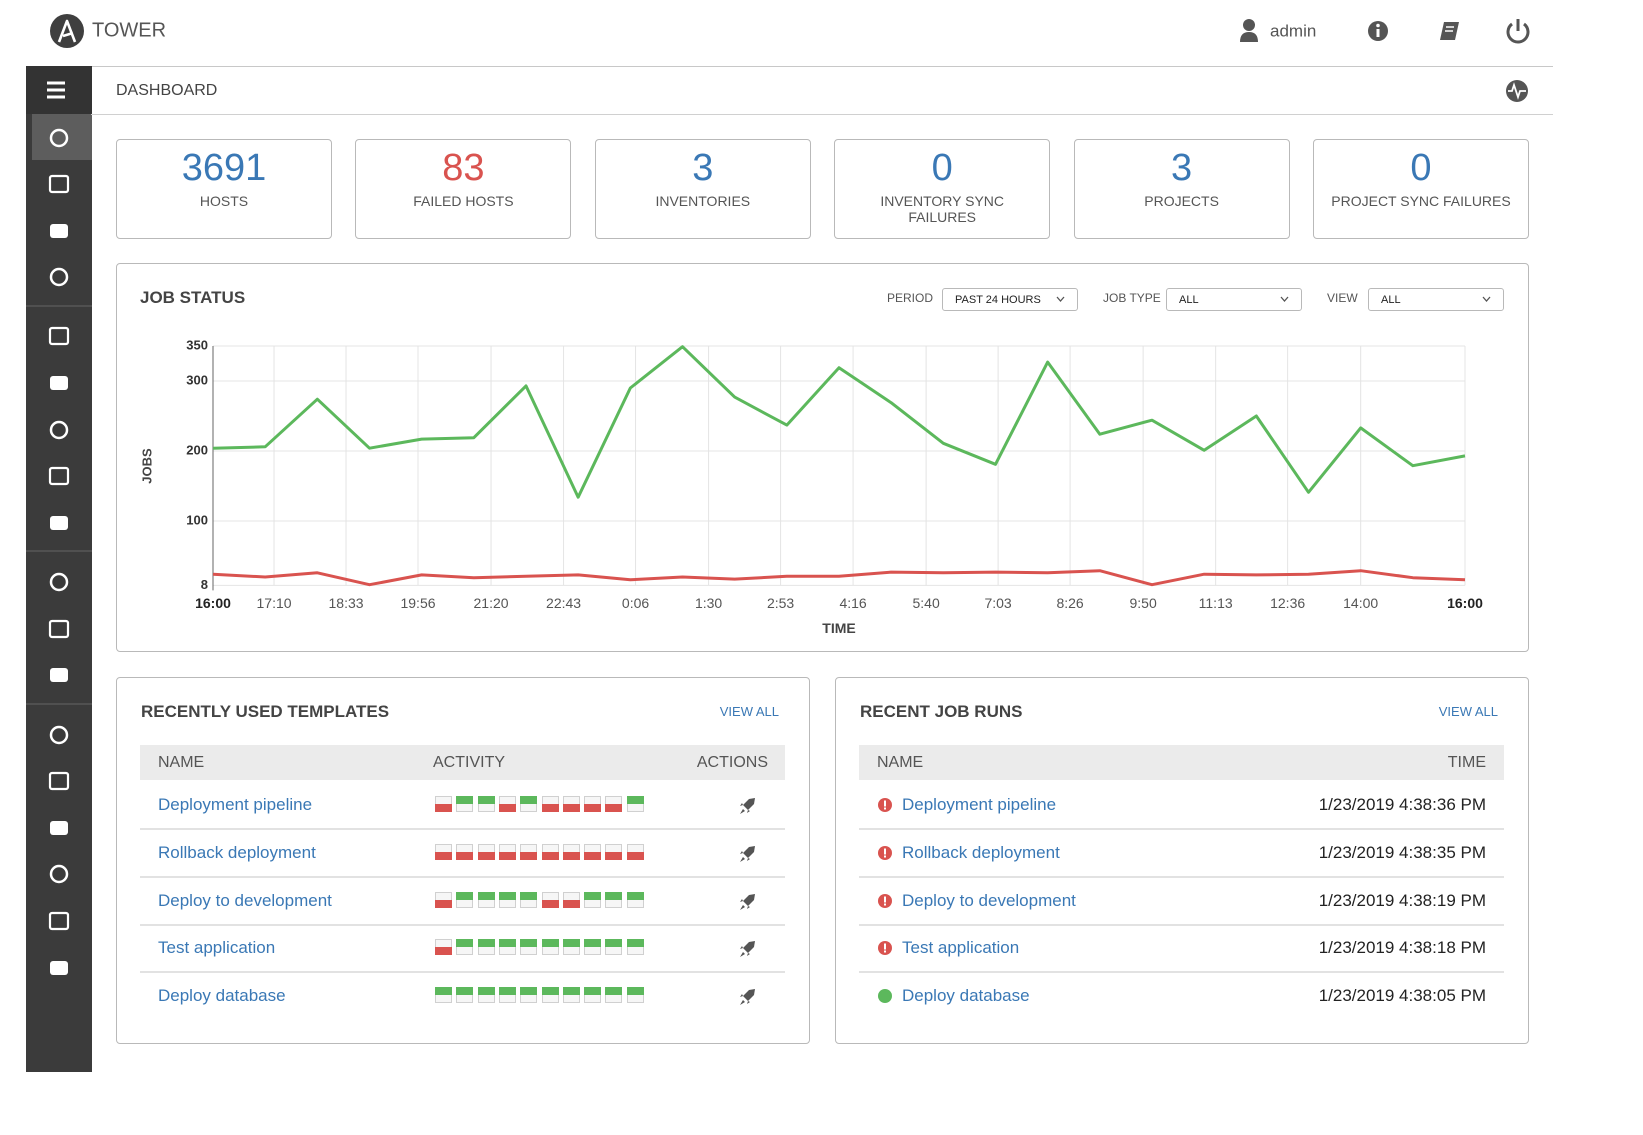 This screenshot has height=1135, width=1643. Describe the element at coordinates (1010, 299) in the screenshot. I see `filter-select: PAST 24 HOURS` at that location.